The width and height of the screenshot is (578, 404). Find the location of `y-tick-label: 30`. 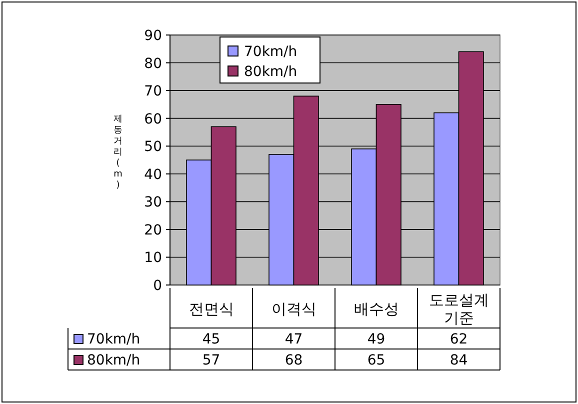

y-tick-label: 30 is located at coordinates (153, 202).